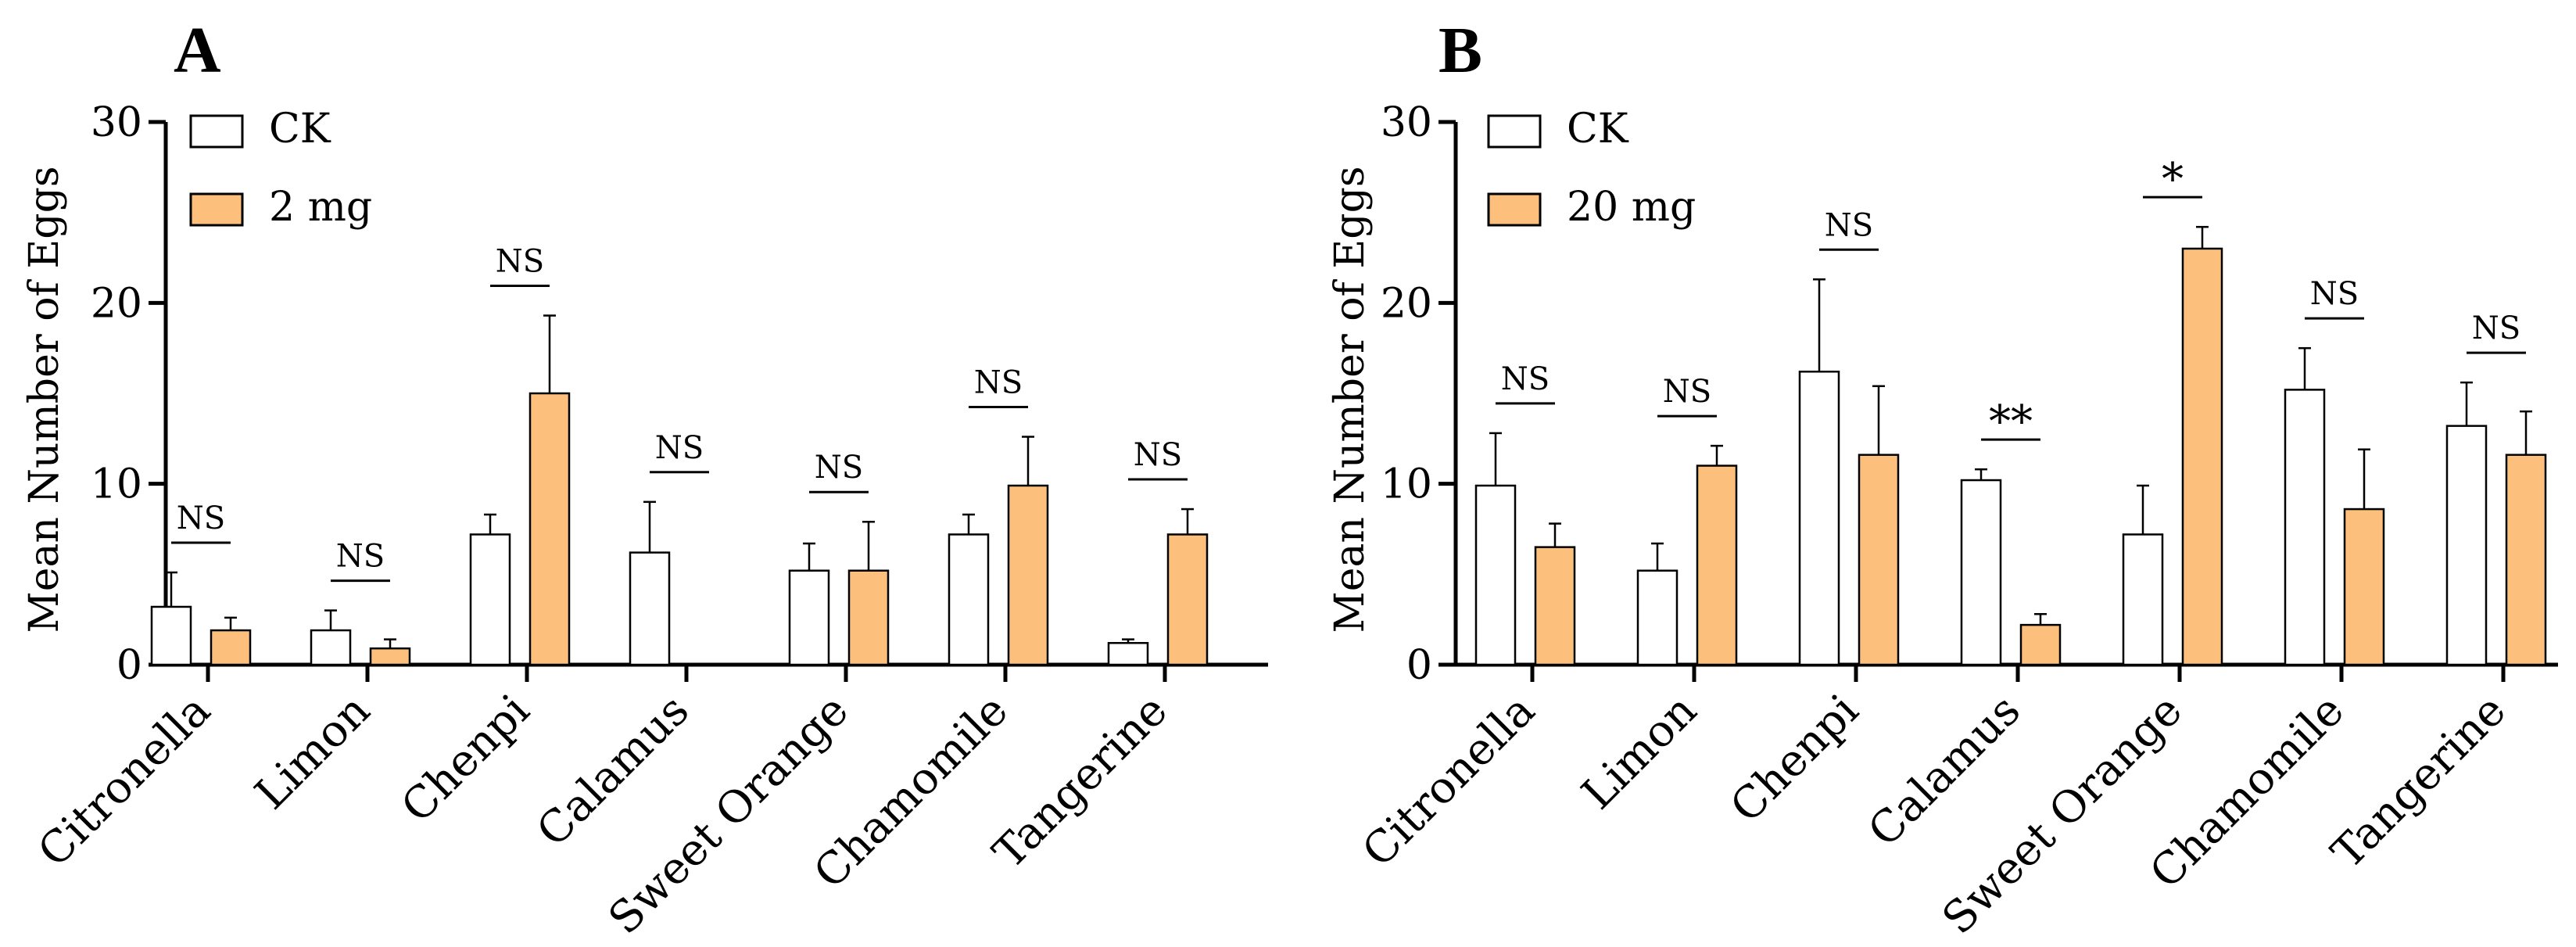  Describe the element at coordinates (2011, 422) in the screenshot. I see `significance-label: **` at that location.